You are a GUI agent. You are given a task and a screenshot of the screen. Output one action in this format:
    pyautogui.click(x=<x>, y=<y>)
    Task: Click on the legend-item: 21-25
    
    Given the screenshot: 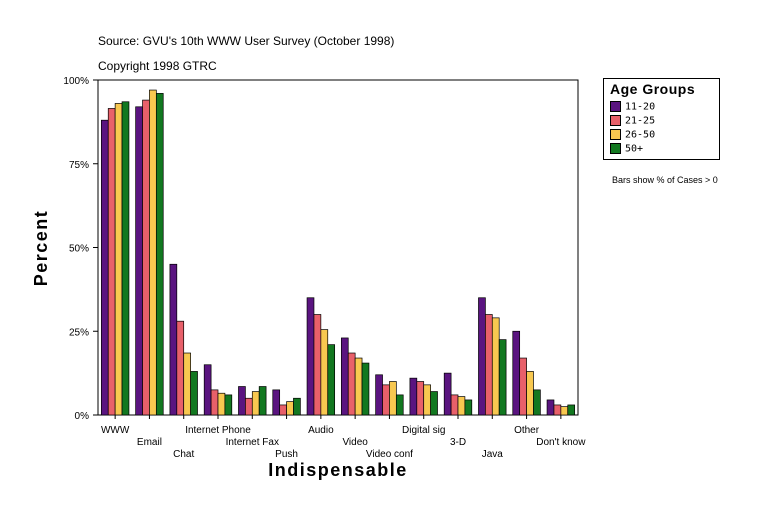 What is the action you would take?
    pyautogui.click(x=632, y=121)
    